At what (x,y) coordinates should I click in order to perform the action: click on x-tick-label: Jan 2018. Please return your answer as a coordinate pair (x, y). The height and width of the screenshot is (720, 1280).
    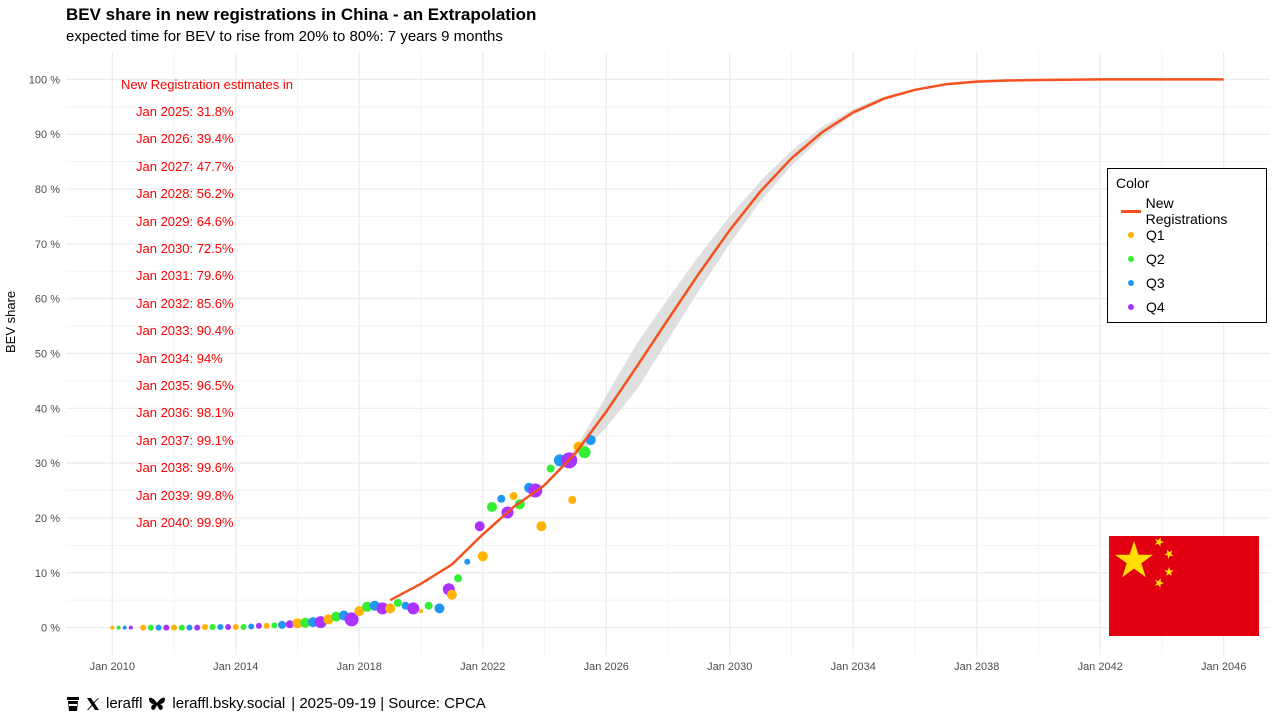
    Looking at the image, I should click on (359, 667).